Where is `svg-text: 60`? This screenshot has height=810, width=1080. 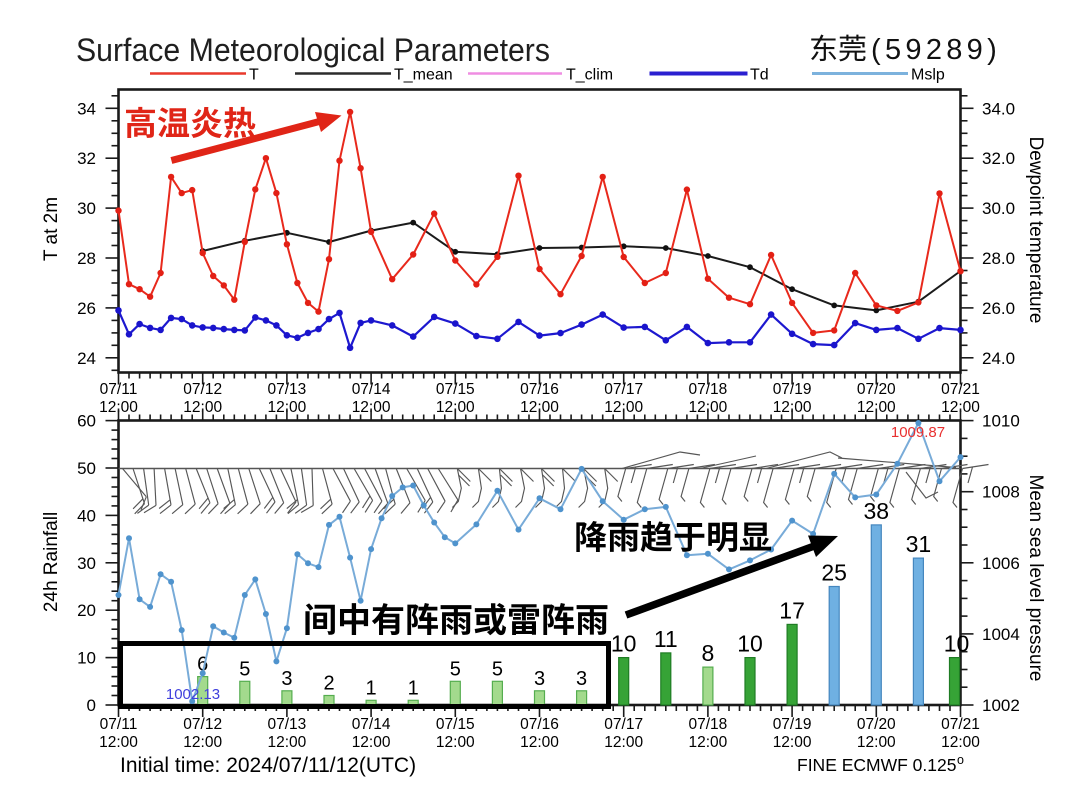 svg-text: 60 is located at coordinates (86, 421).